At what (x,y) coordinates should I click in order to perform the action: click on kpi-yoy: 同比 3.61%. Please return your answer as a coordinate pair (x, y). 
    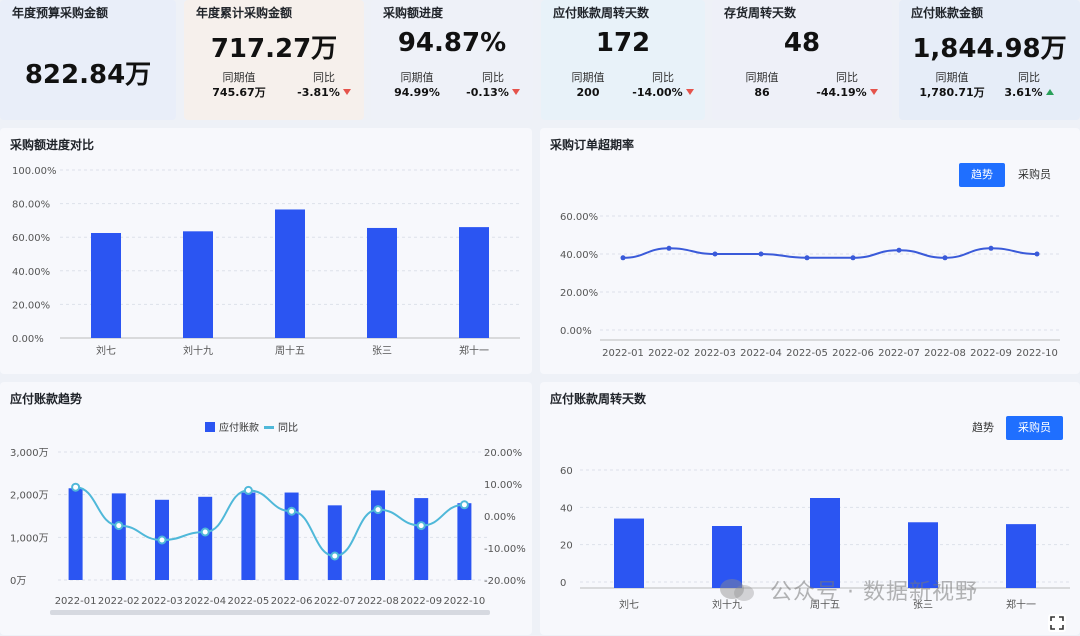
    Looking at the image, I should click on (1029, 85).